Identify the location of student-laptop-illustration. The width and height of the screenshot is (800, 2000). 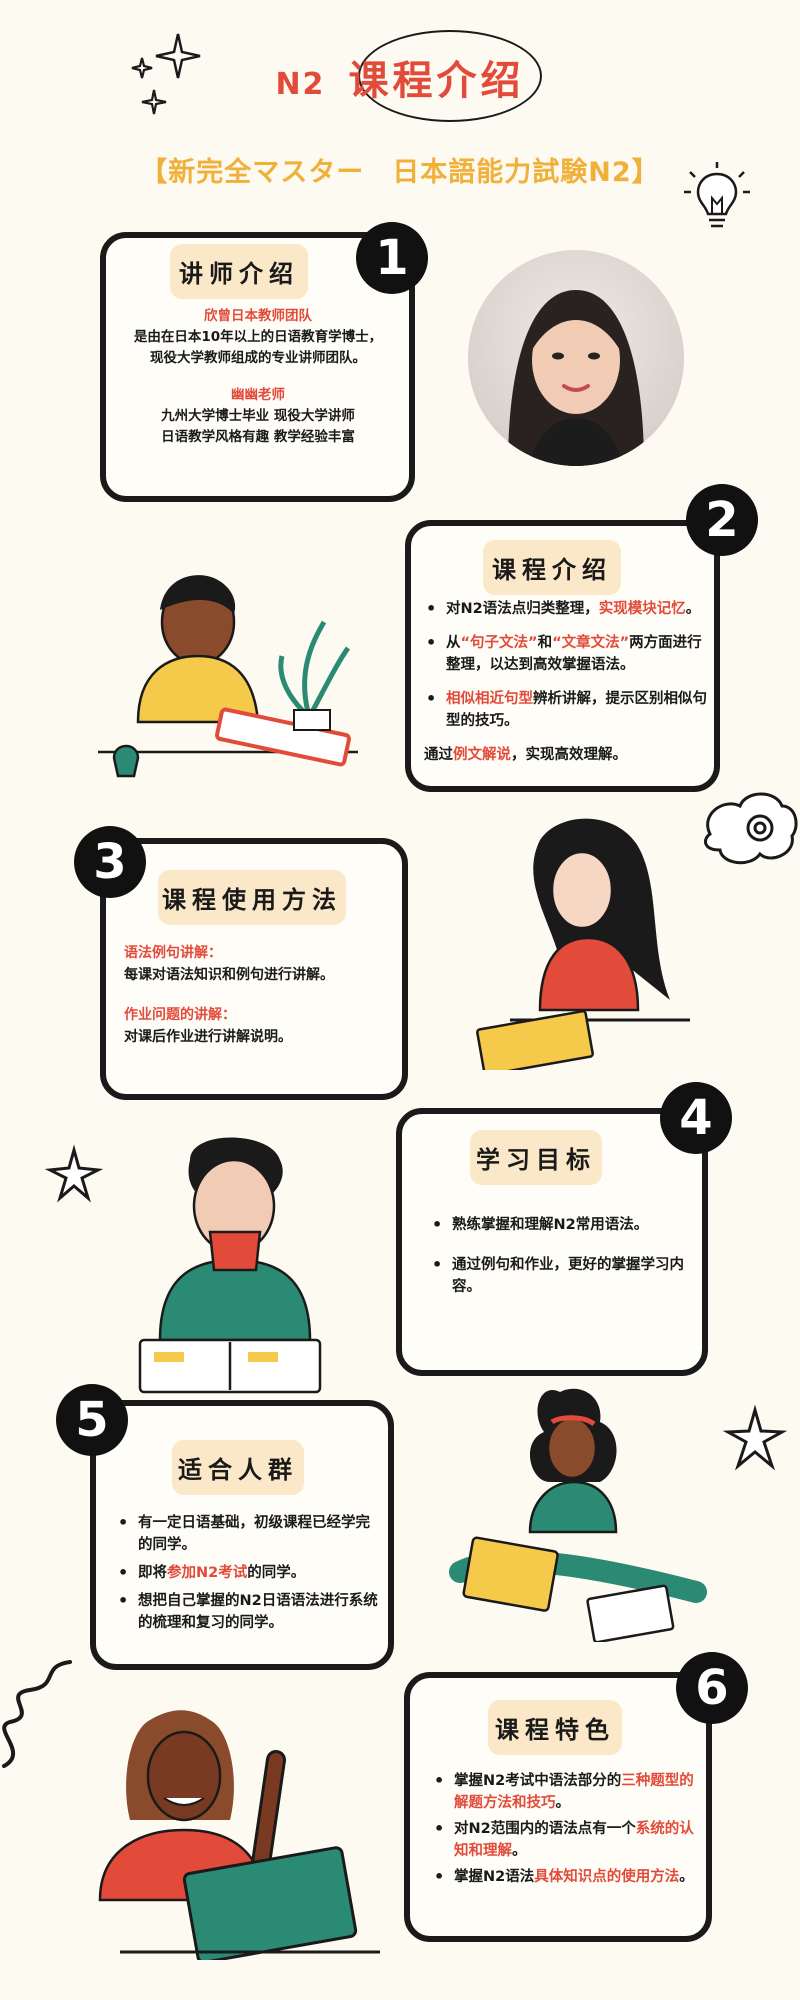
(578, 1515).